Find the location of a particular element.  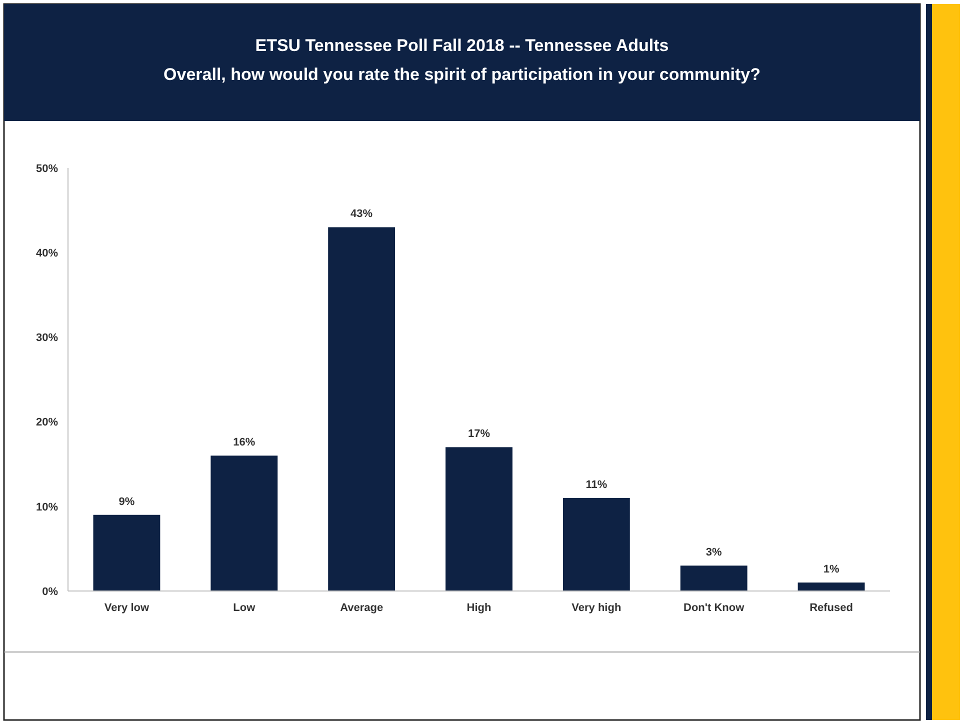

x-tick-label: Very high is located at coordinates (597, 608).